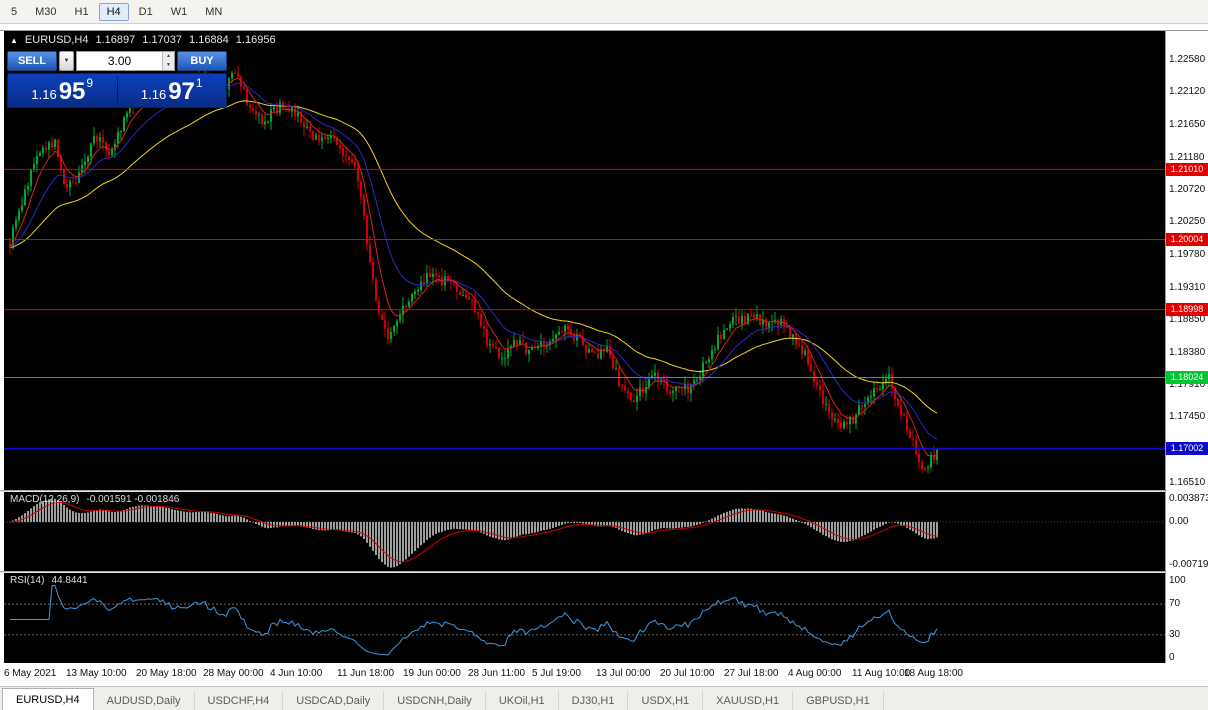 The width and height of the screenshot is (1208, 710). Describe the element at coordinates (168, 56) in the screenshot. I see `lot-increase-button: ▲` at that location.